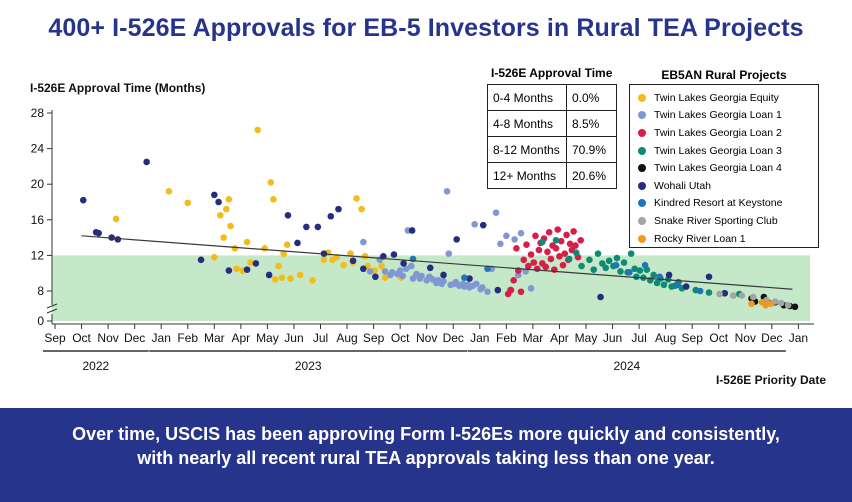  Describe the element at coordinates (591, 175) in the screenshot. I see `approval-percent: 20.6%` at that location.